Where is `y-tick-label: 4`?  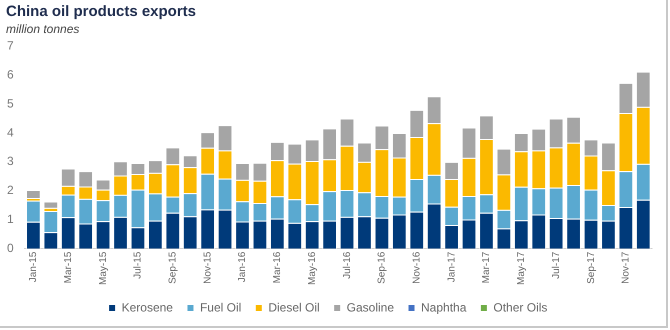 y-tick-label: 4 is located at coordinates (10, 132).